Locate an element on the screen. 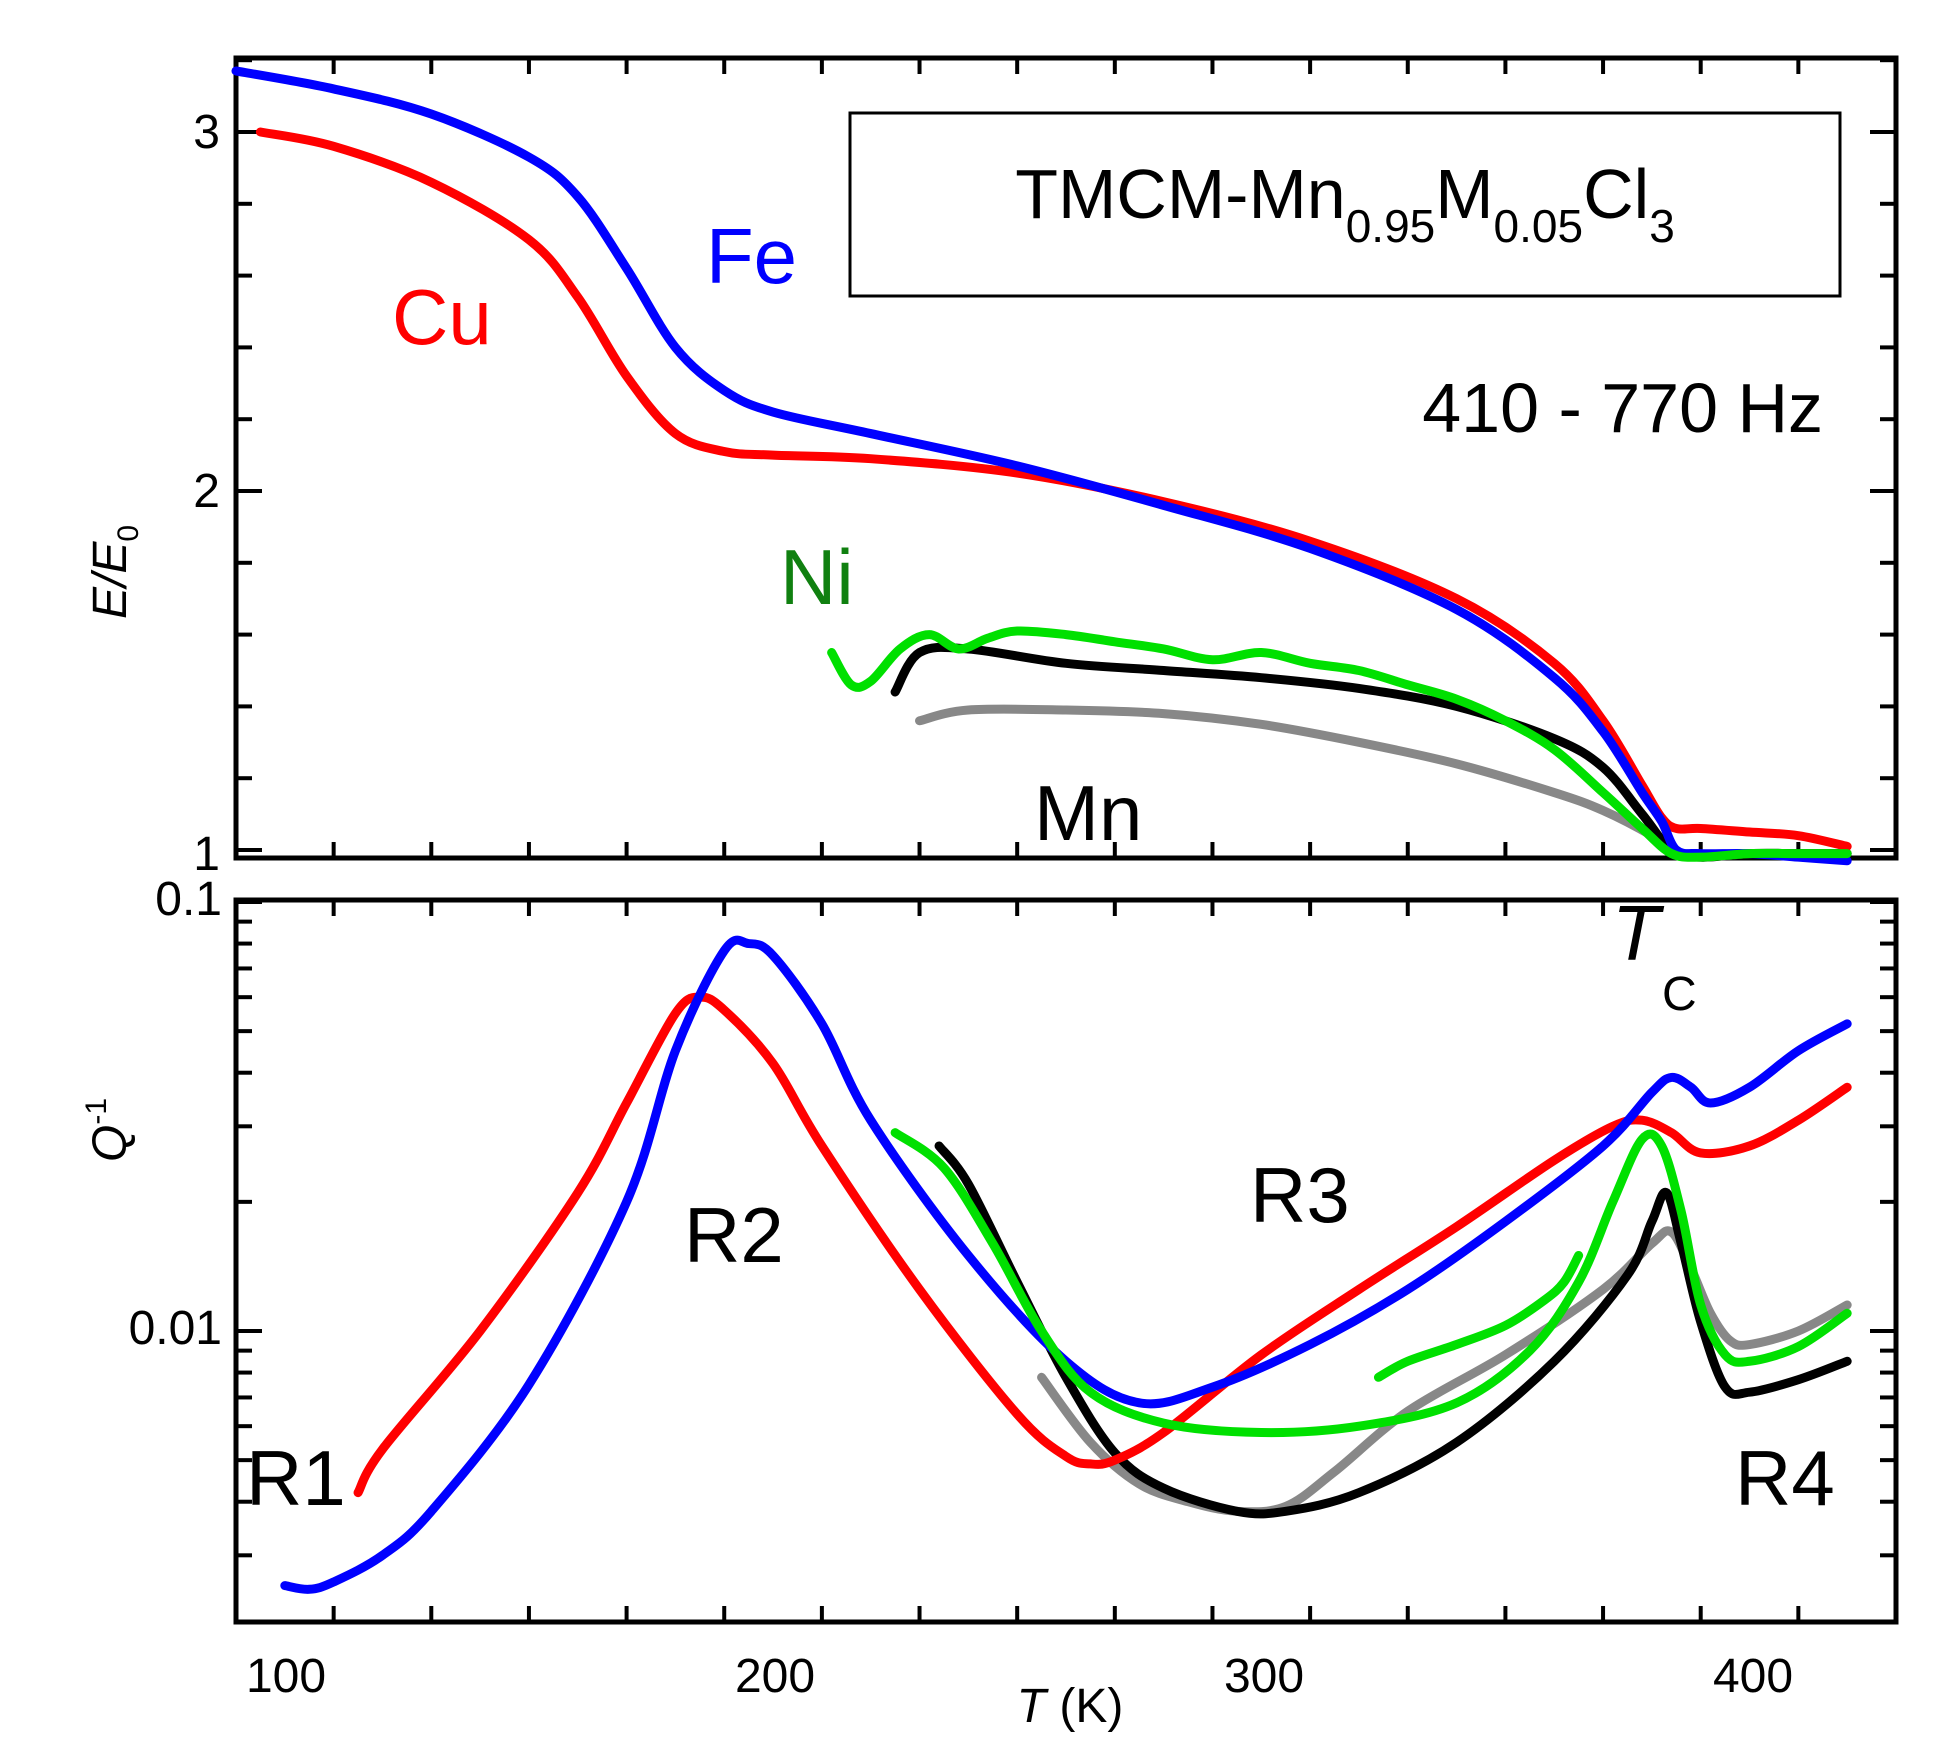 The width and height of the screenshot is (1938, 1756). legend-formula: TMCM-Mn0.95M0.05Cl3 is located at coordinates (1345, 203).